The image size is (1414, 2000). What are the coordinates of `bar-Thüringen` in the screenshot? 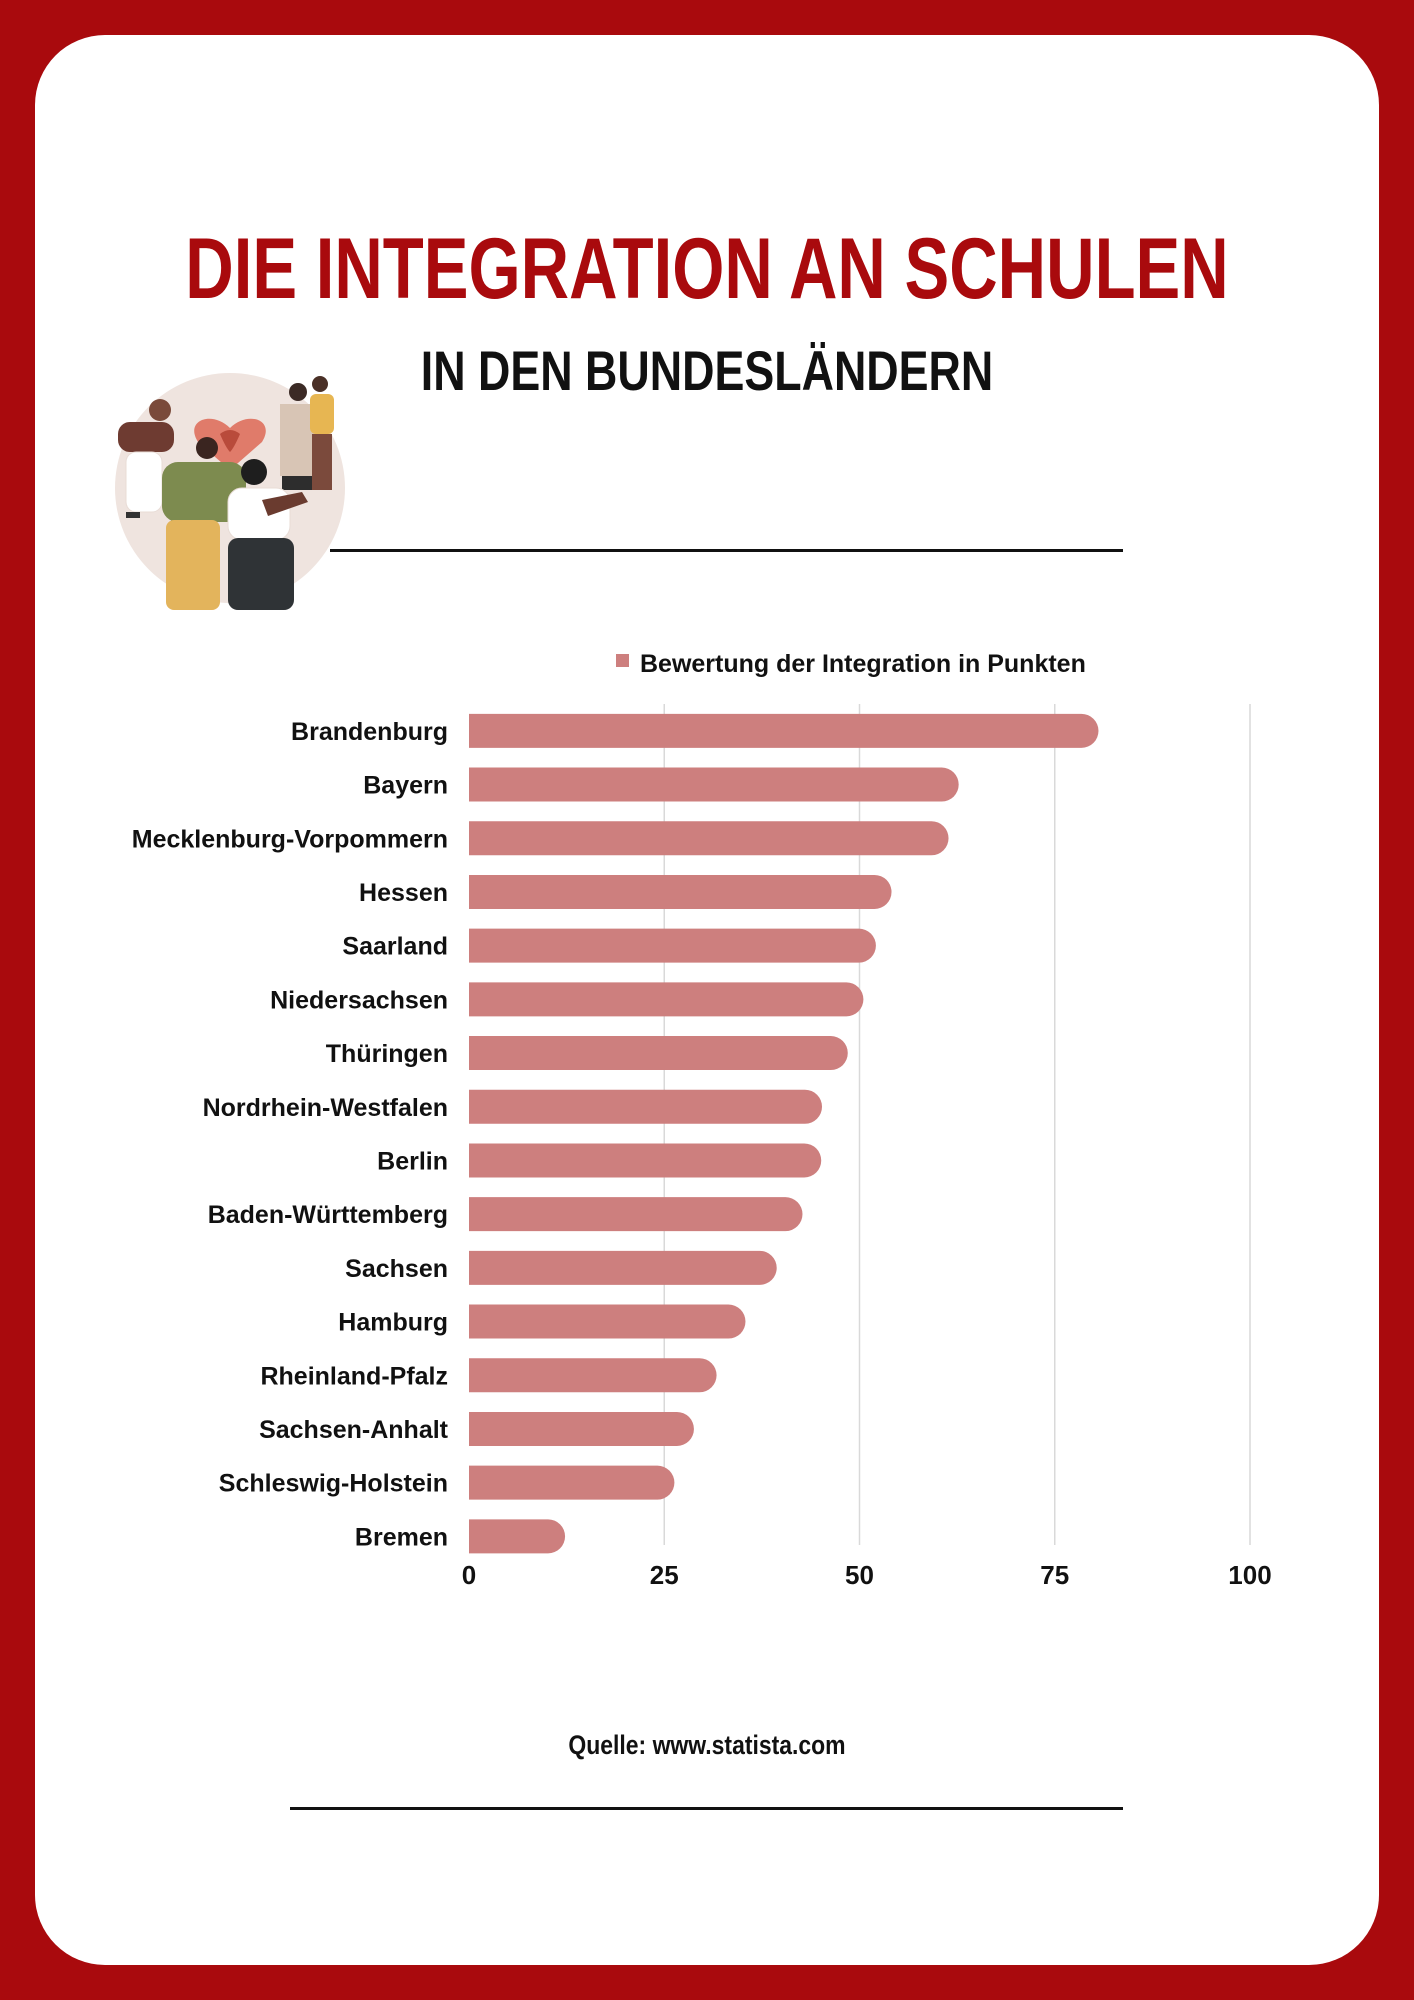 It's located at (658, 1053).